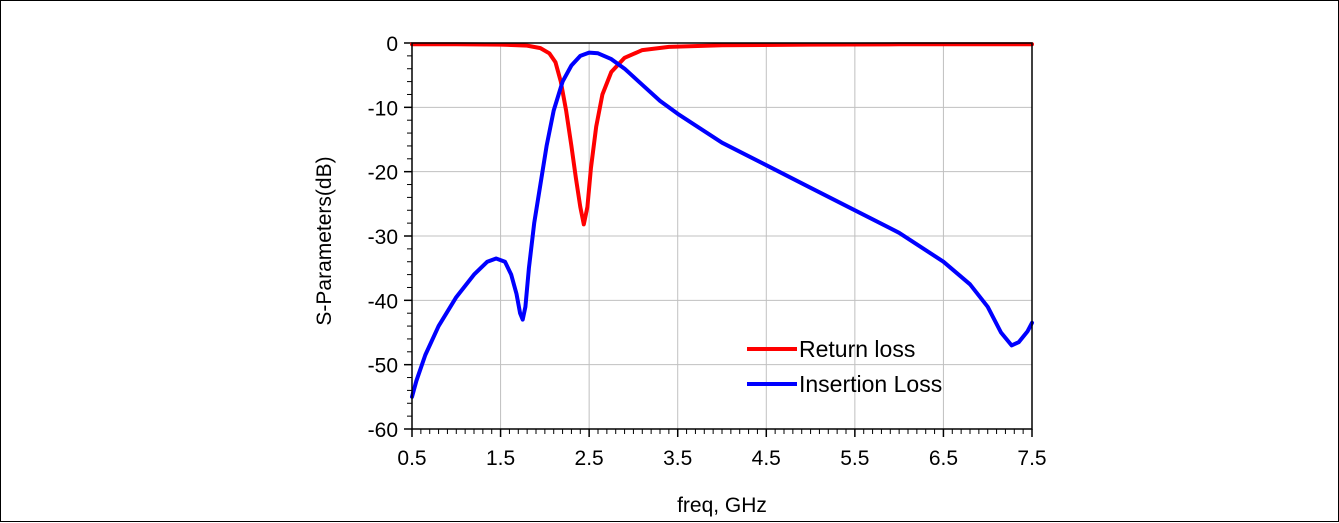 This screenshot has width=1339, height=523. What do you see at coordinates (500, 458) in the screenshot?
I see `x-tick-label: 1.5` at bounding box center [500, 458].